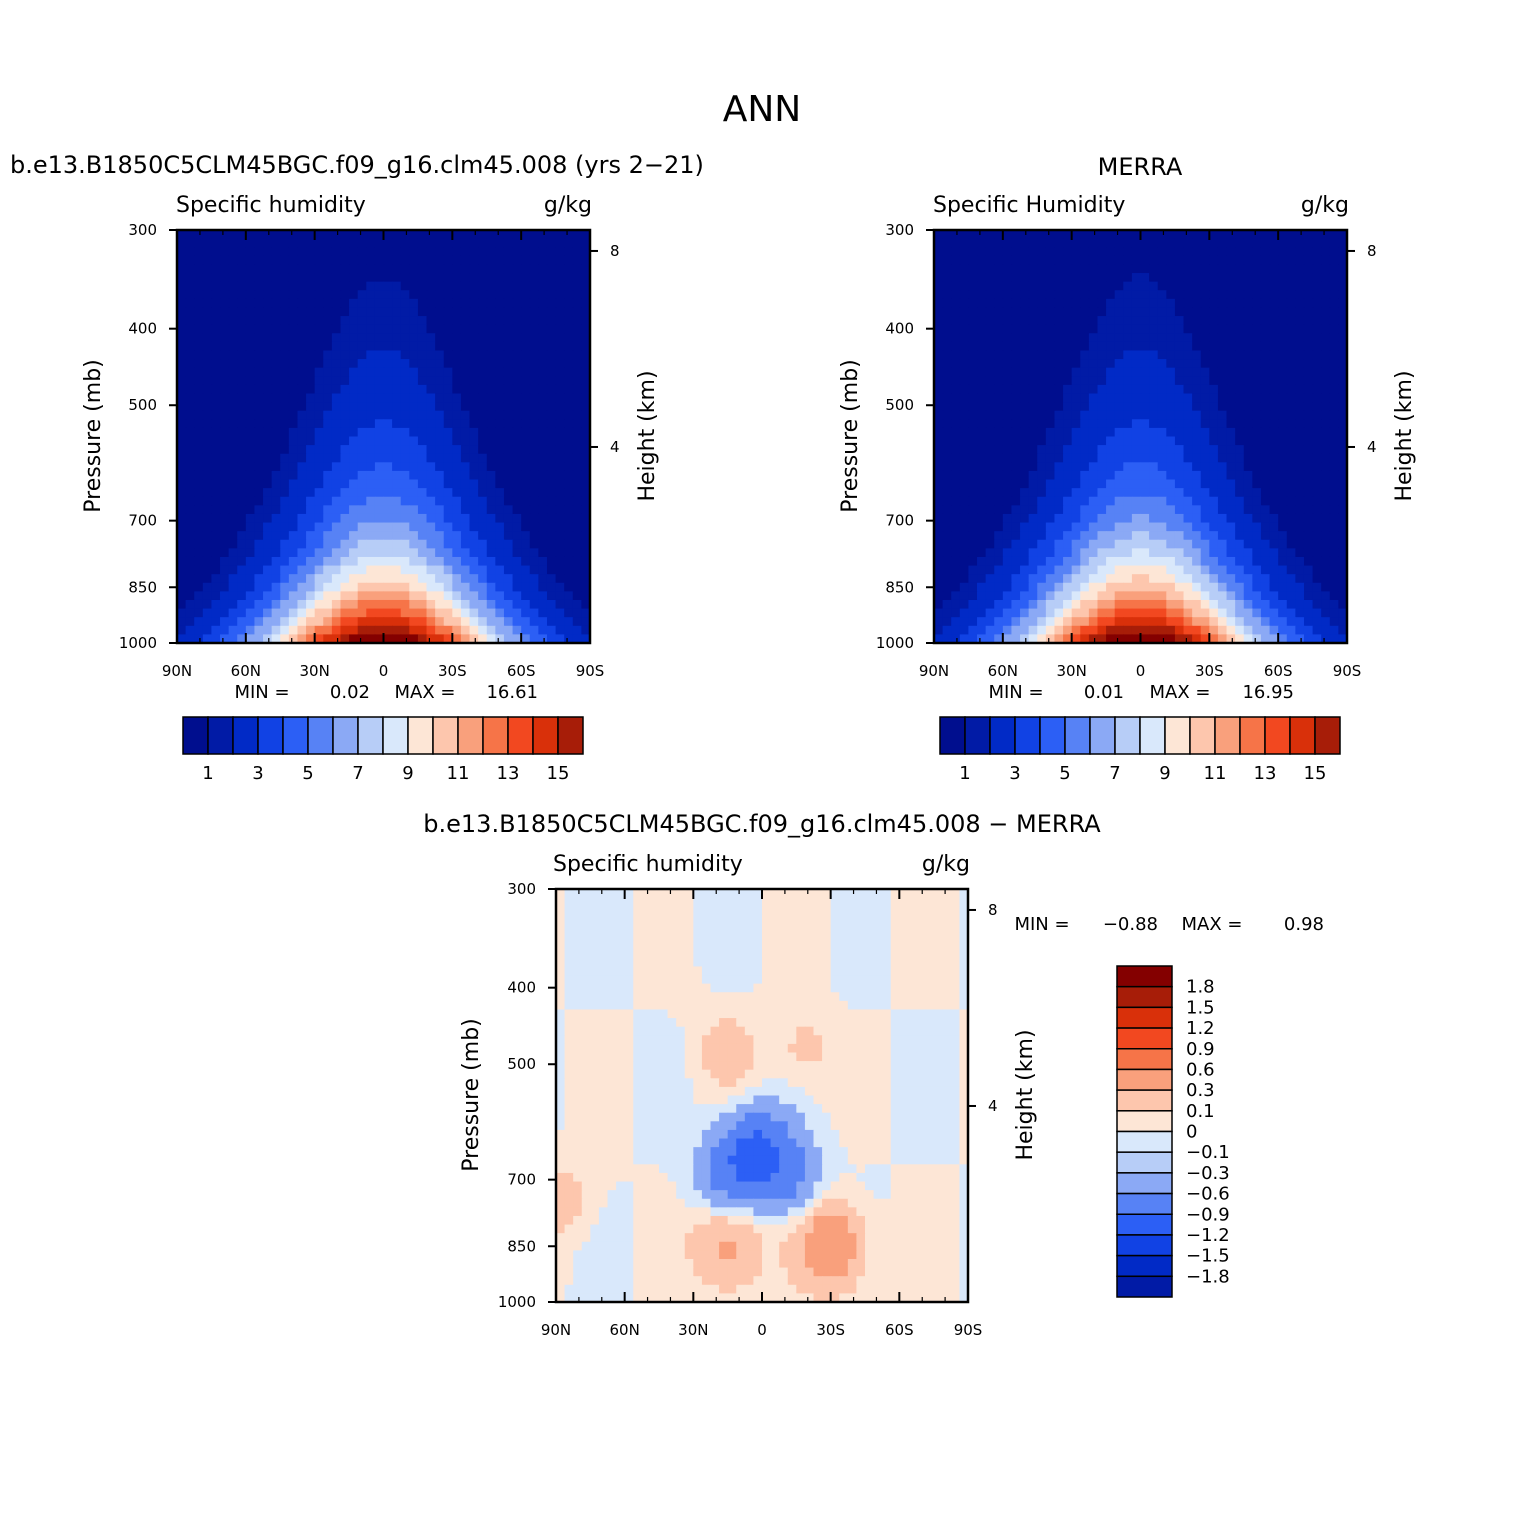  Describe the element at coordinates (142, 405) in the screenshot. I see `y-tick-label: 500` at that location.